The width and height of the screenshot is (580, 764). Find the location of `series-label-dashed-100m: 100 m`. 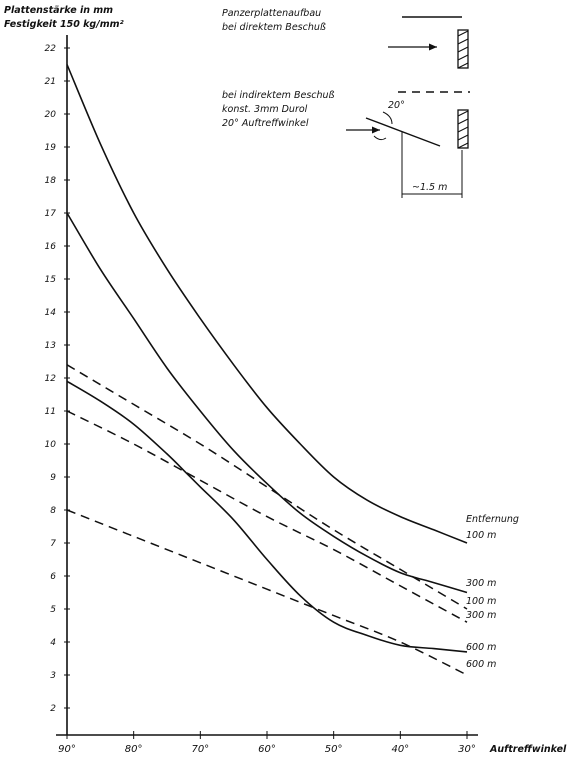

series-label-dashed-100m: 100 m is located at coordinates (481, 601).